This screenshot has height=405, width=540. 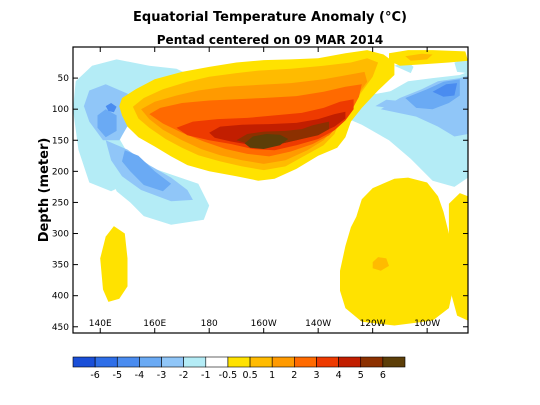 What do you see at coordinates (139, 375) in the screenshot?
I see `colorbar-label: -4` at bounding box center [139, 375].